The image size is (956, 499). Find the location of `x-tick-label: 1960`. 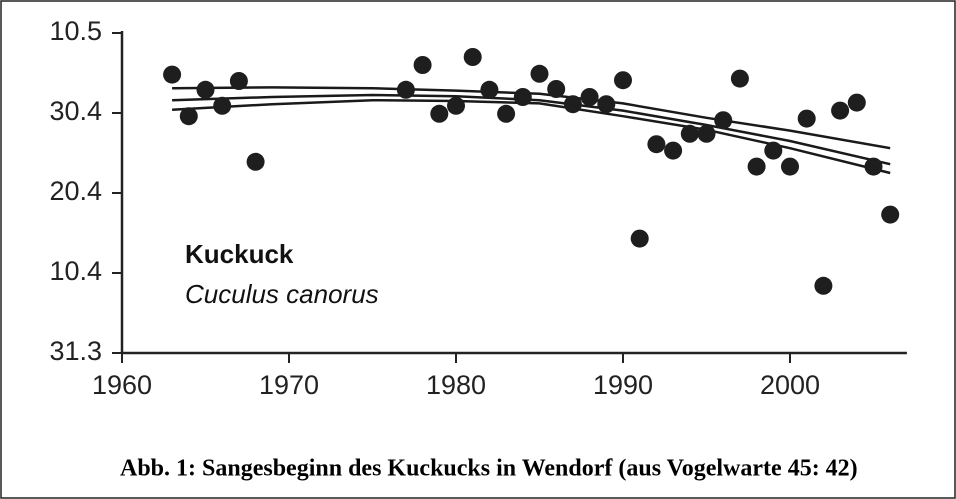

x-tick-label: 1960 is located at coordinates (122, 385).